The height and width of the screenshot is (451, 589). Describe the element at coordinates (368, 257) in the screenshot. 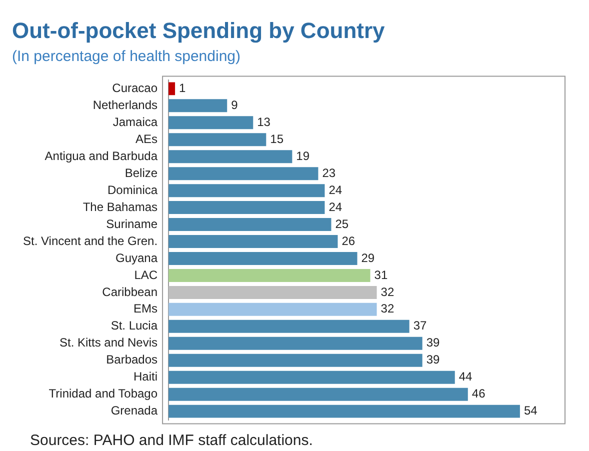

I see `data-label: 29` at that location.